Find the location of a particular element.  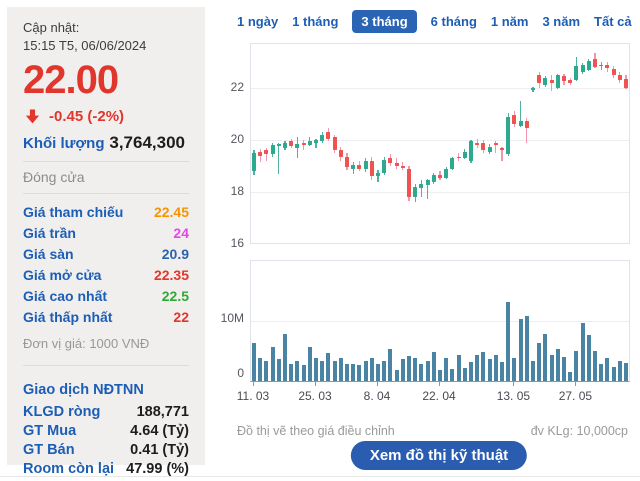

updated-label: Cập nhật: is located at coordinates (51, 27).